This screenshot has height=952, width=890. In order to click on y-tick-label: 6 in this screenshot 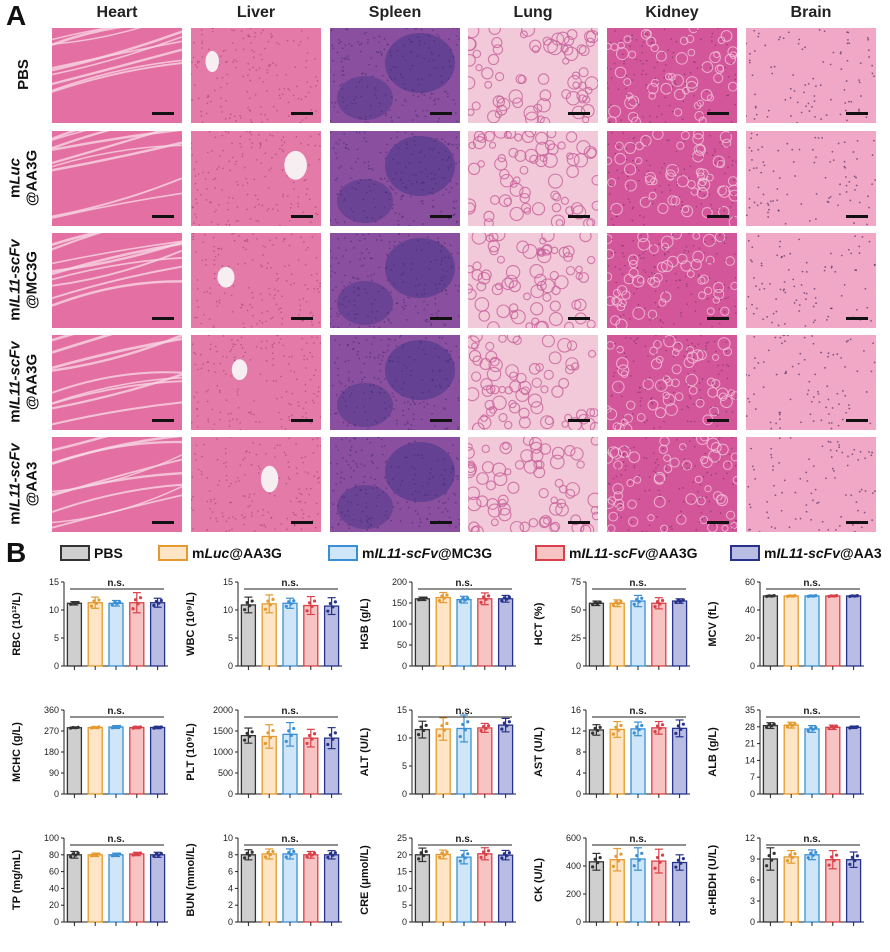, I will do `click(230, 872)`.